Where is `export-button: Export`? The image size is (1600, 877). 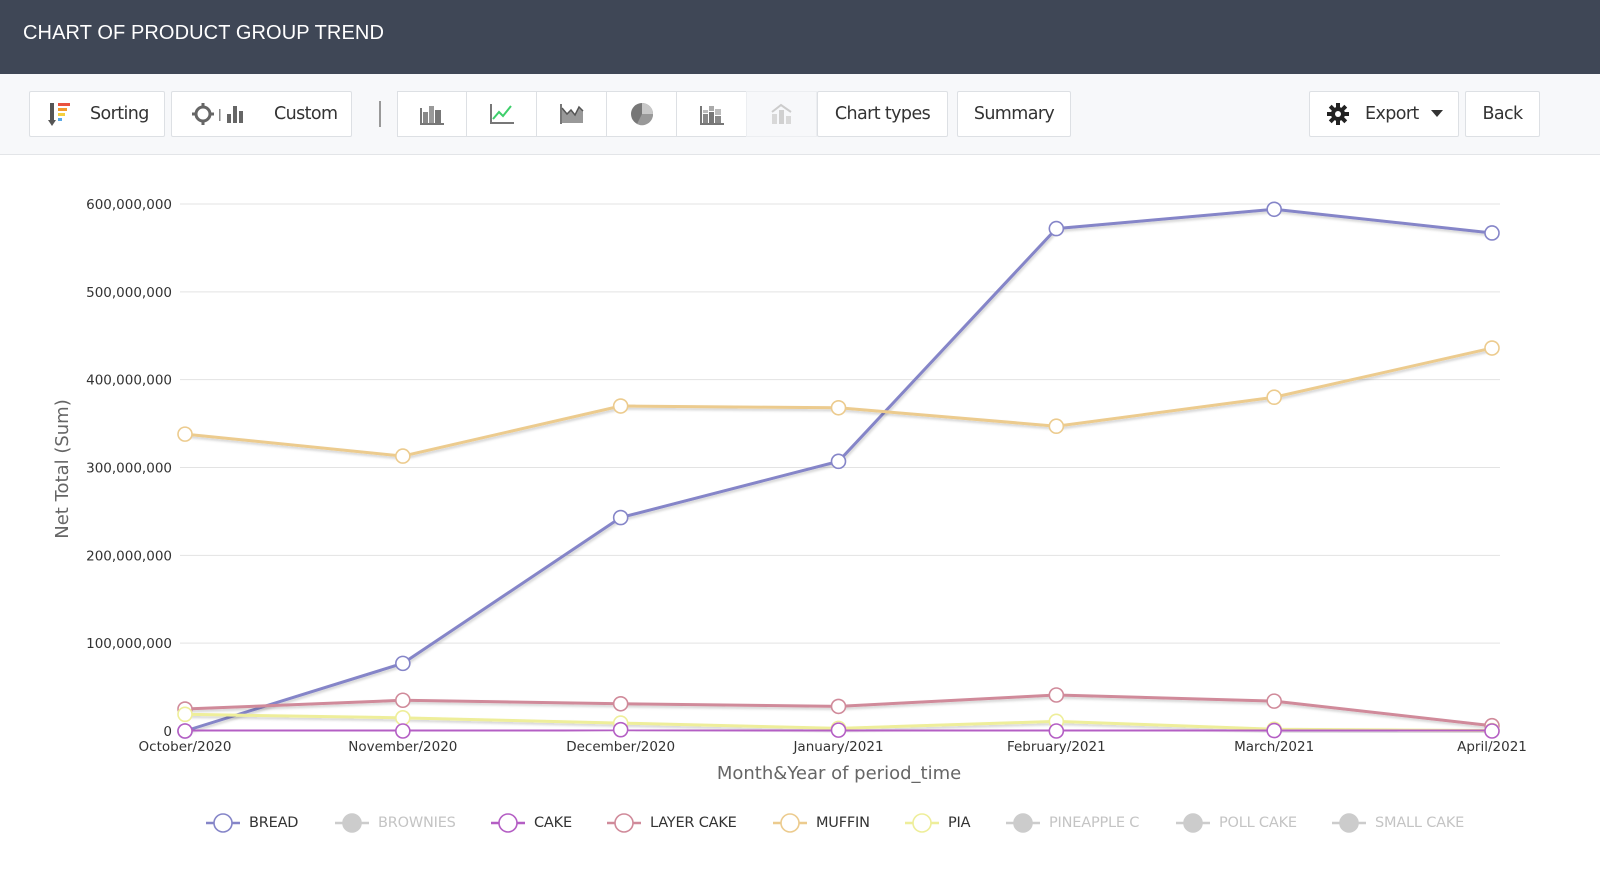
export-button: Export is located at coordinates (1384, 114).